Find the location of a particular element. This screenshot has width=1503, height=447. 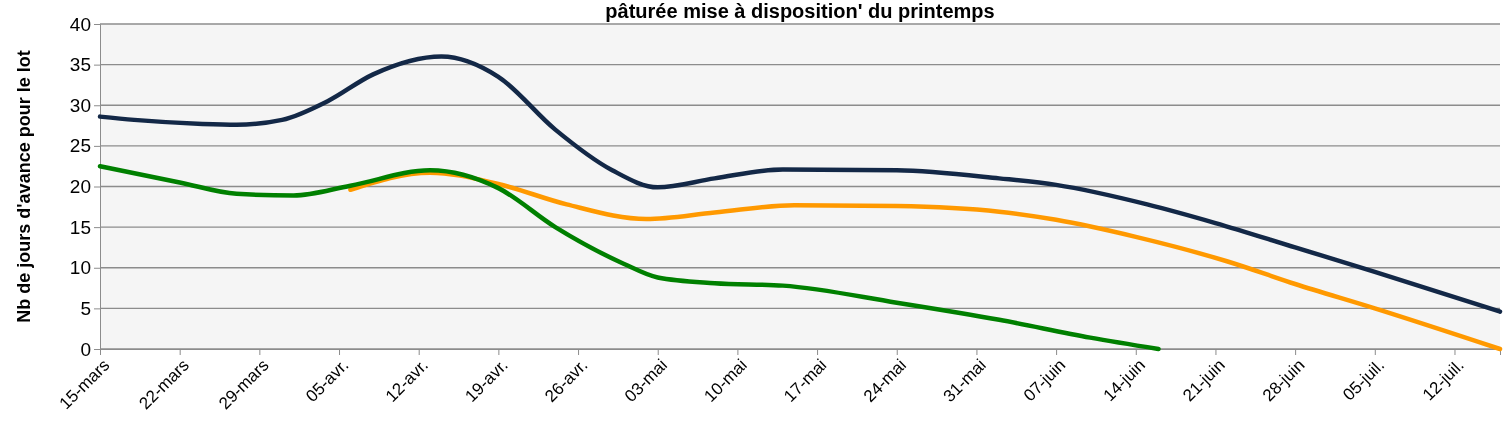

y-tick-label: 15 is located at coordinates (80, 227).